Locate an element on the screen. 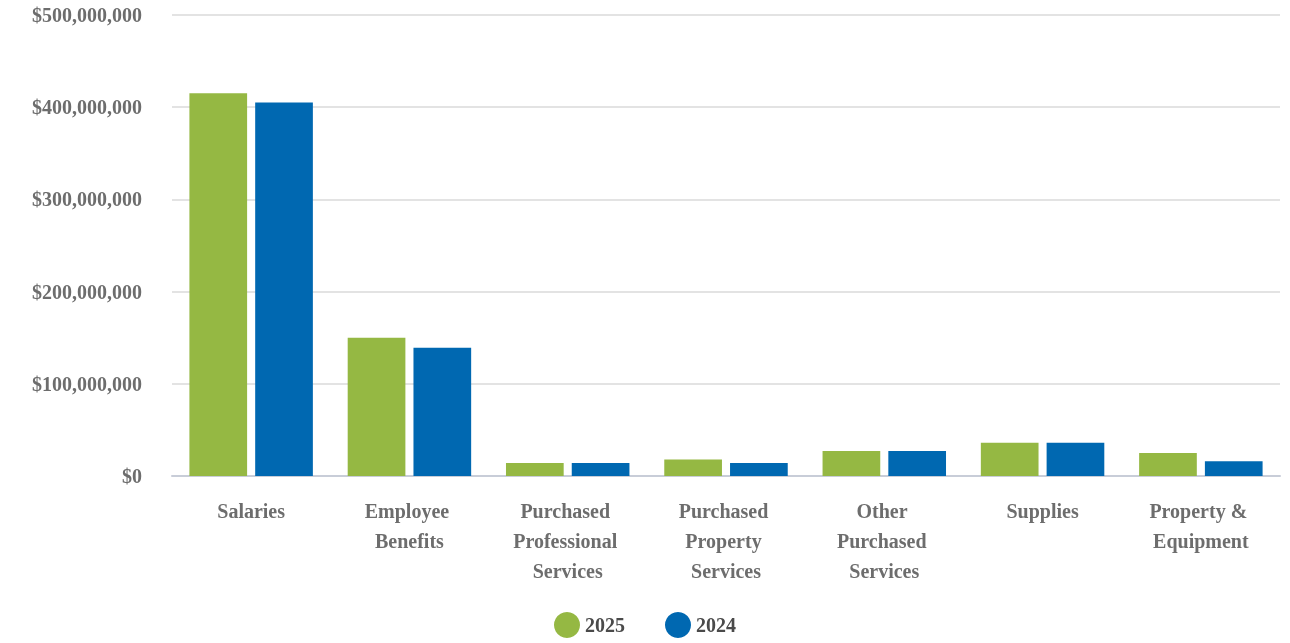 The height and width of the screenshot is (643, 1290). x-tick-label: Property & Equipment is located at coordinates (1201, 526).